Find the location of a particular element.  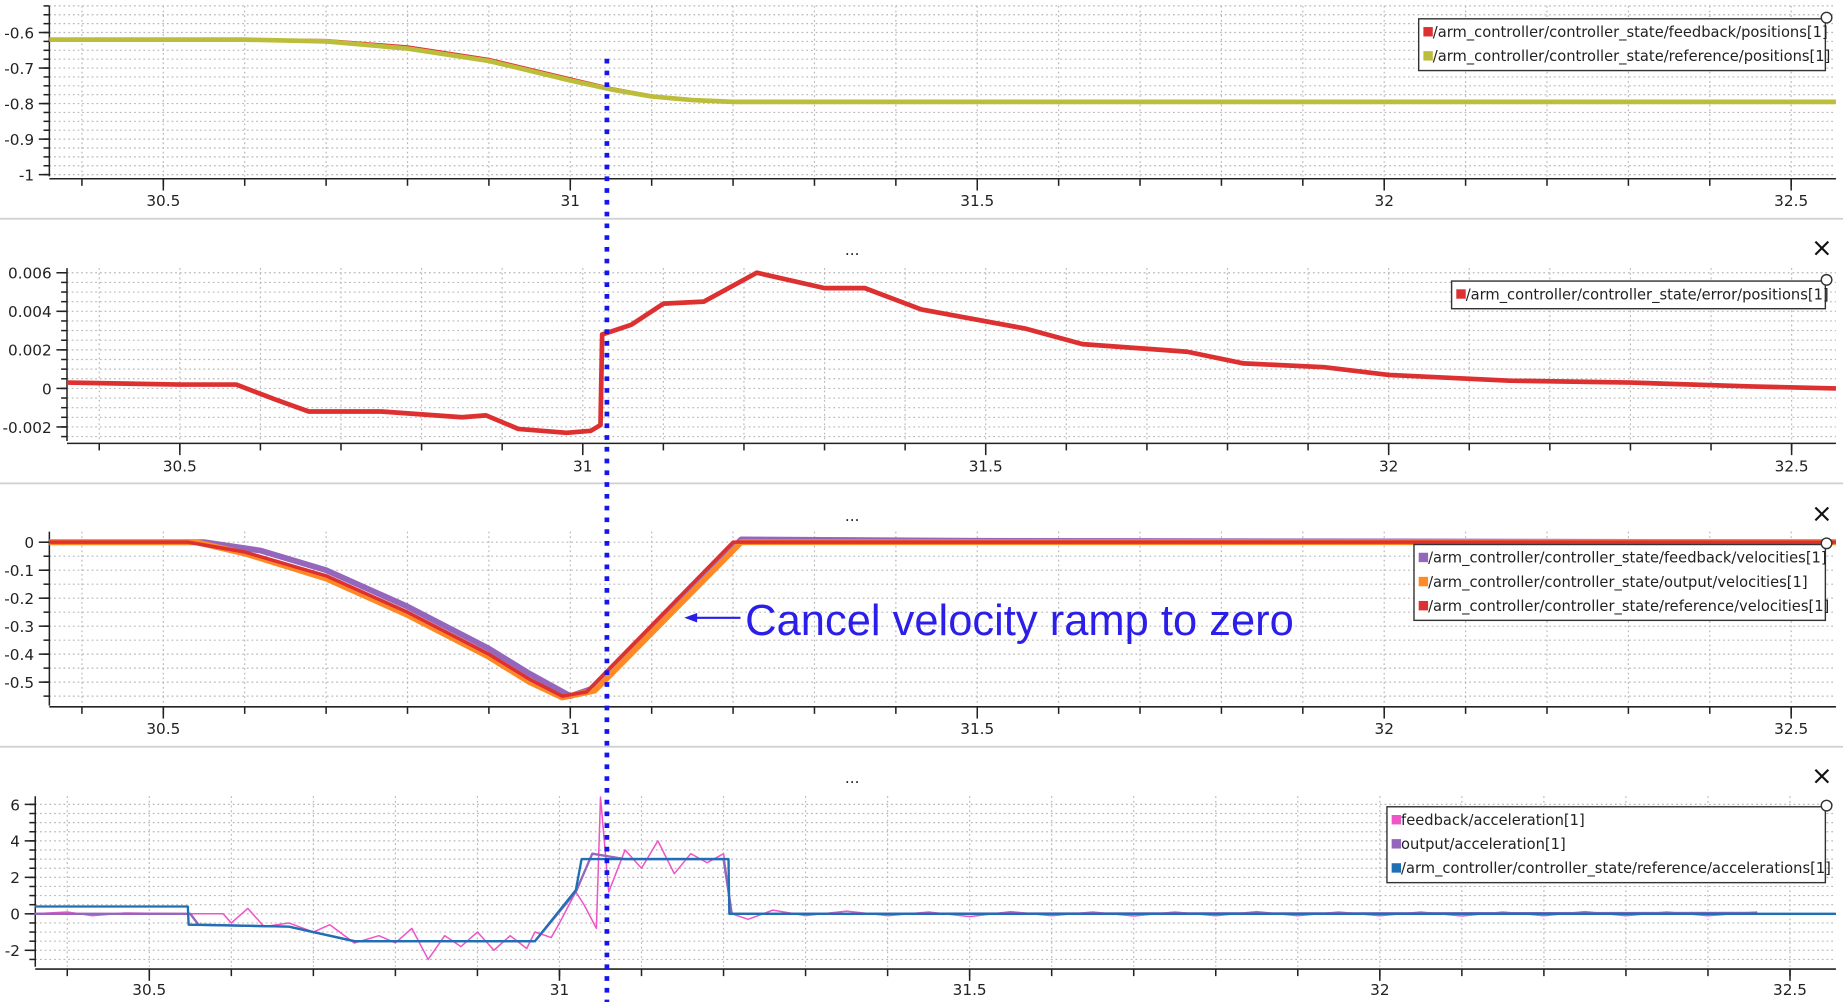

y-tick-label: 0.004 is located at coordinates (30, 312).